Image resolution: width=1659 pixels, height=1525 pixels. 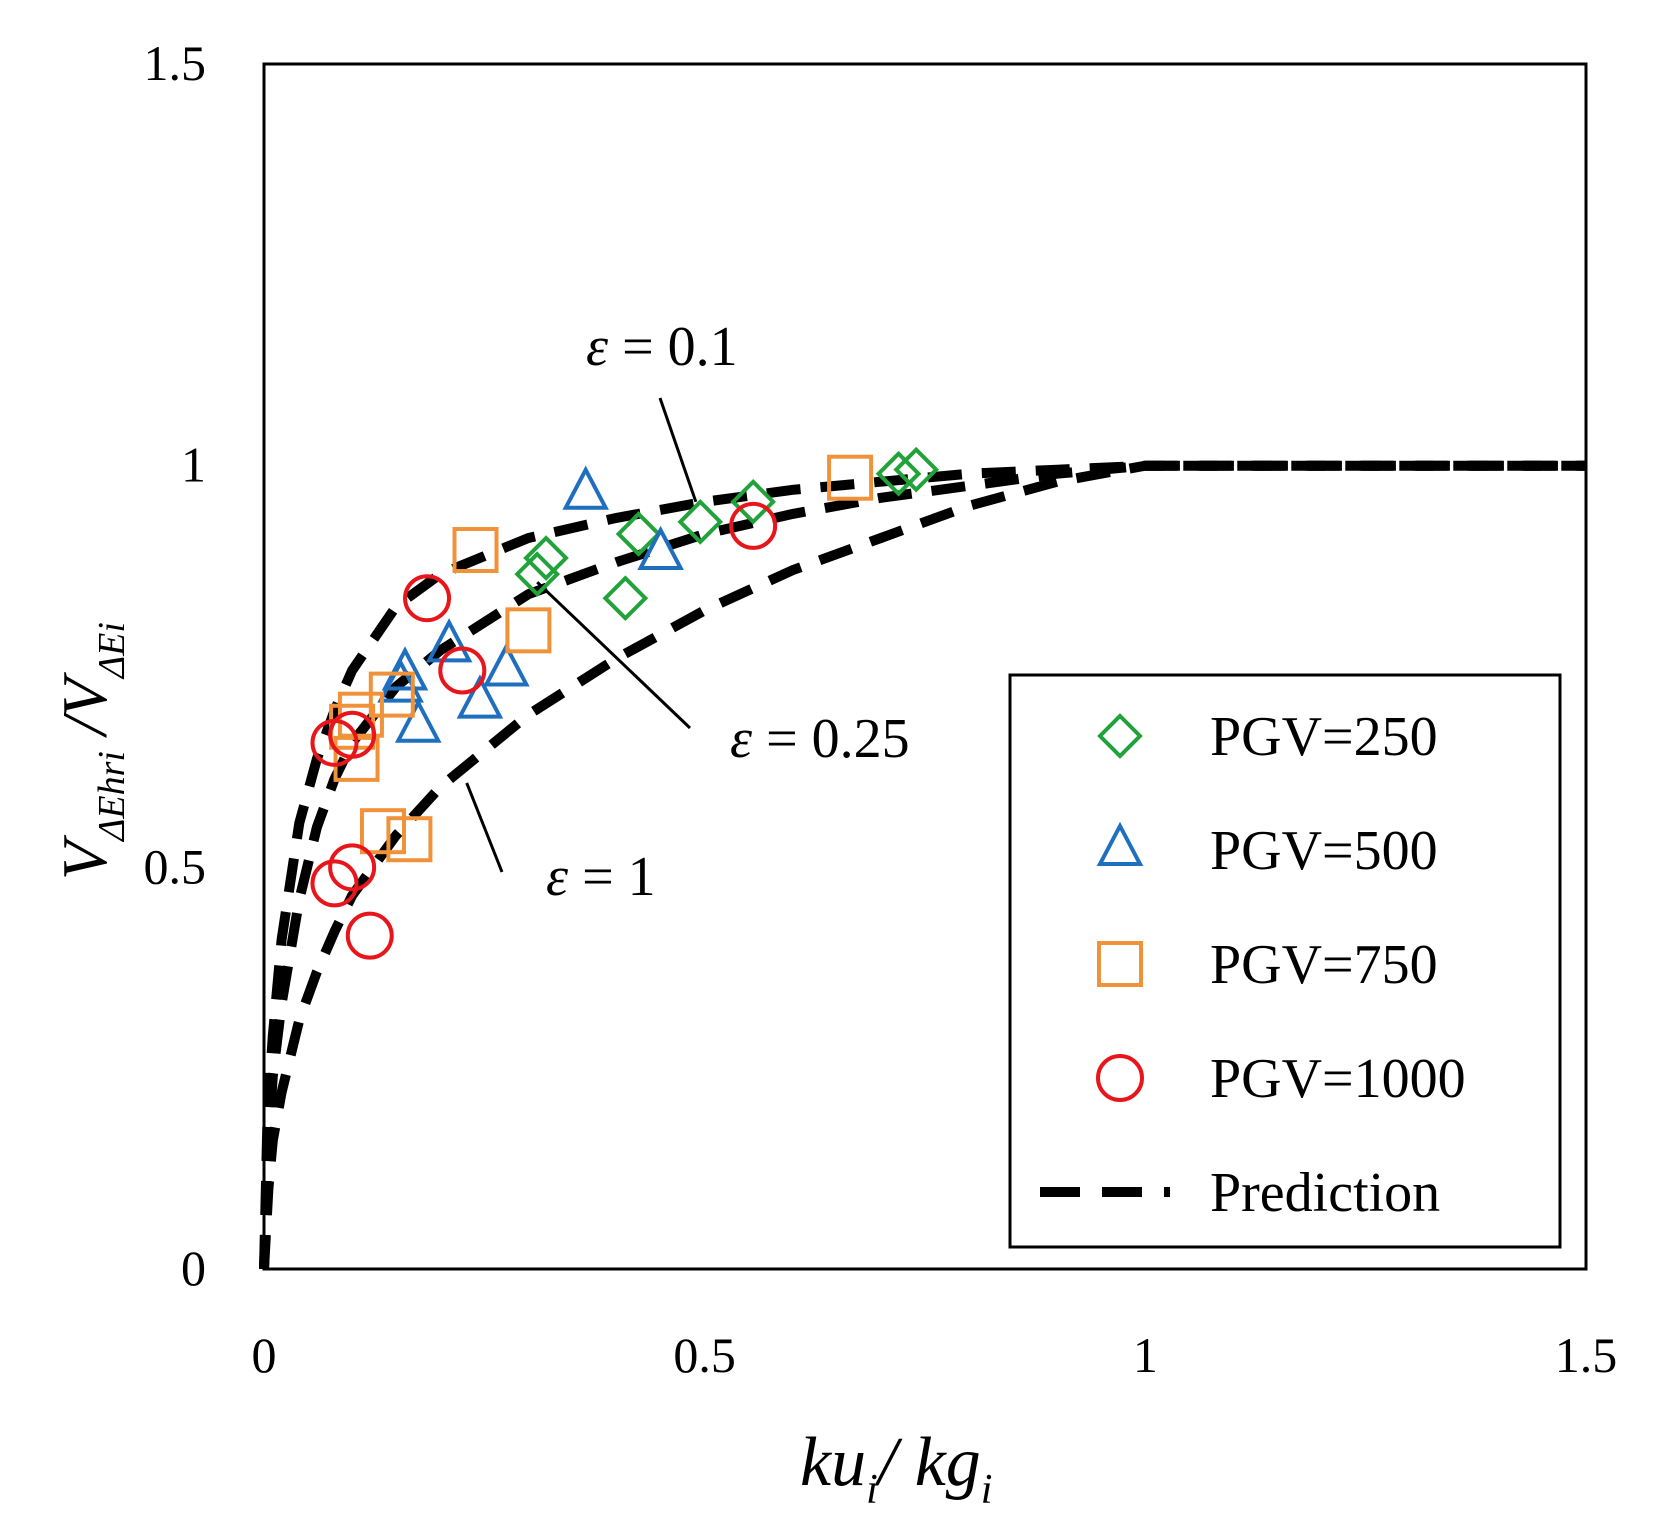 I want to click on legend-label-pgv250: PGV=250, so click(x=1324, y=737).